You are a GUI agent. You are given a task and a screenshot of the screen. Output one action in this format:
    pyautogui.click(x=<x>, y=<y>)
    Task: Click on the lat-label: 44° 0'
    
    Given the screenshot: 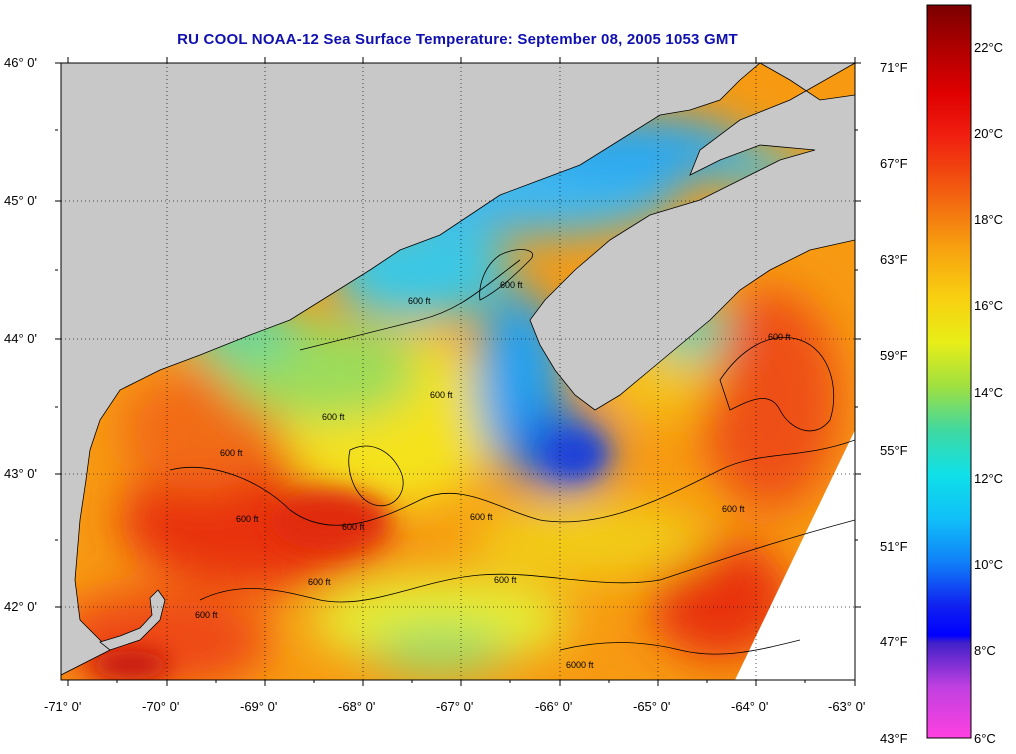 What is the action you would take?
    pyautogui.click(x=20, y=338)
    